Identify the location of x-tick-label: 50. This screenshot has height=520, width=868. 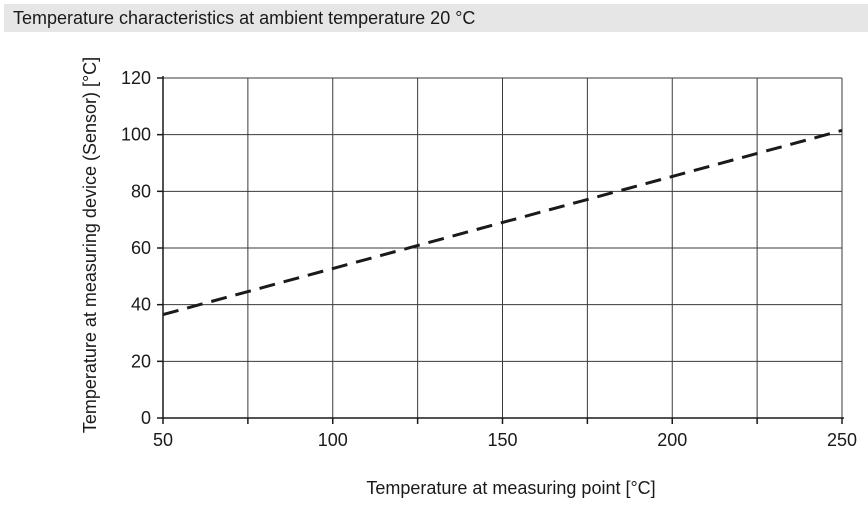
(163, 440).